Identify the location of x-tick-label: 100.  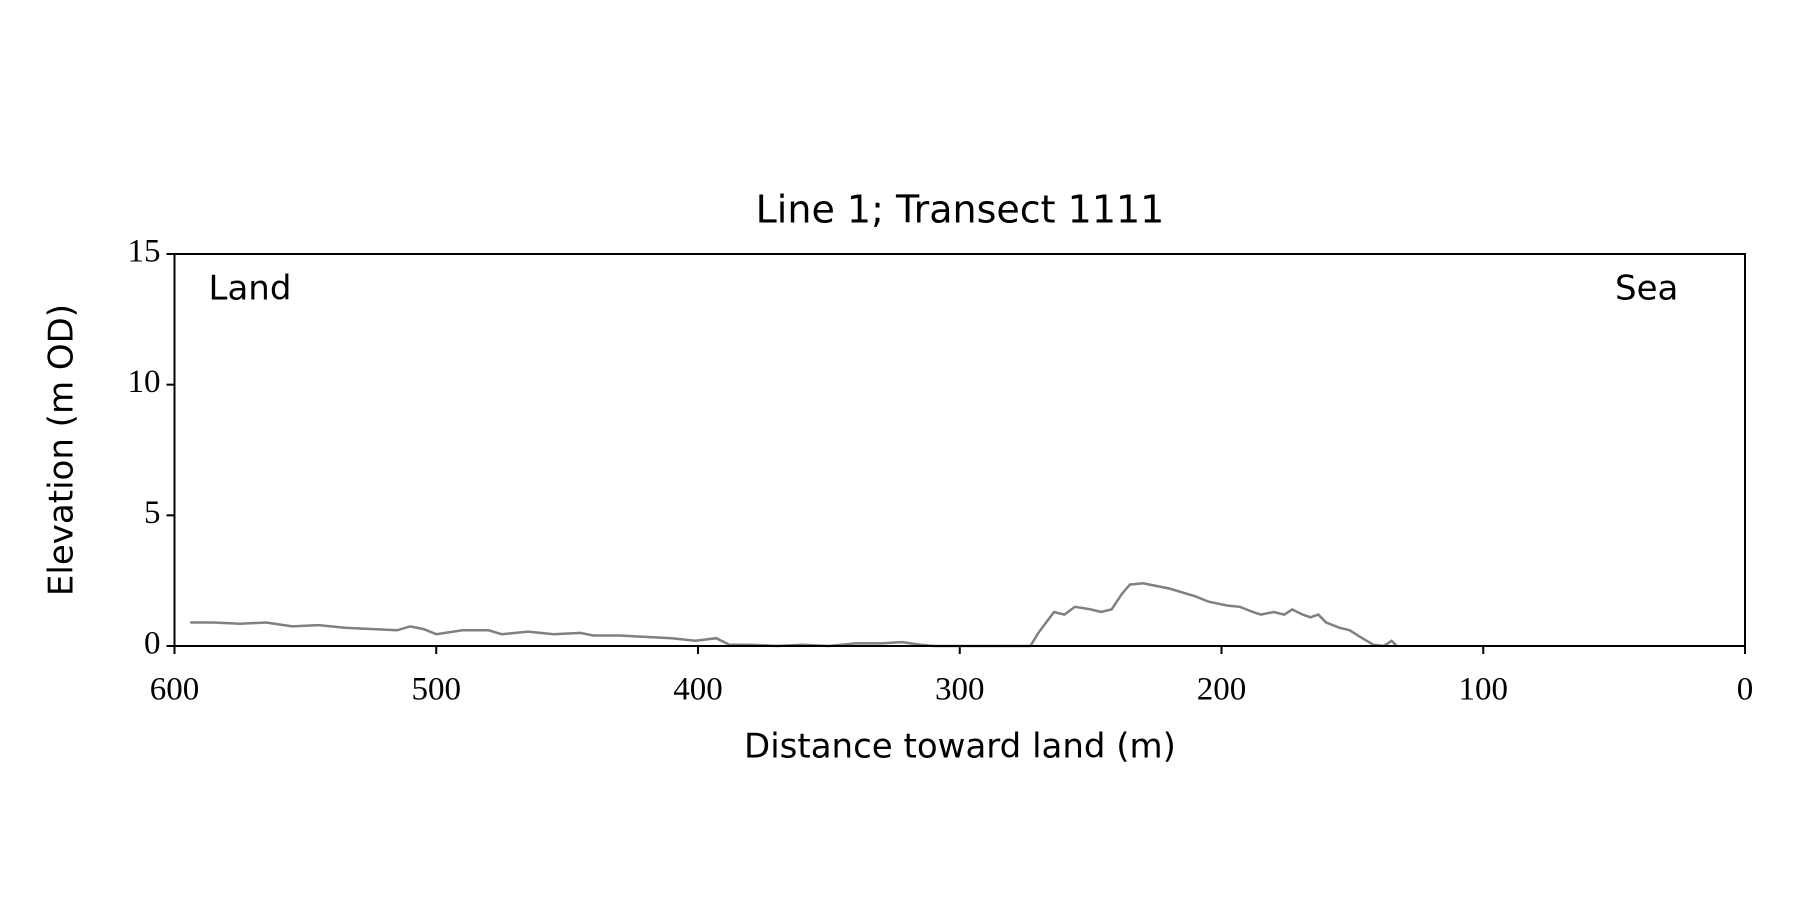
(1484, 690).